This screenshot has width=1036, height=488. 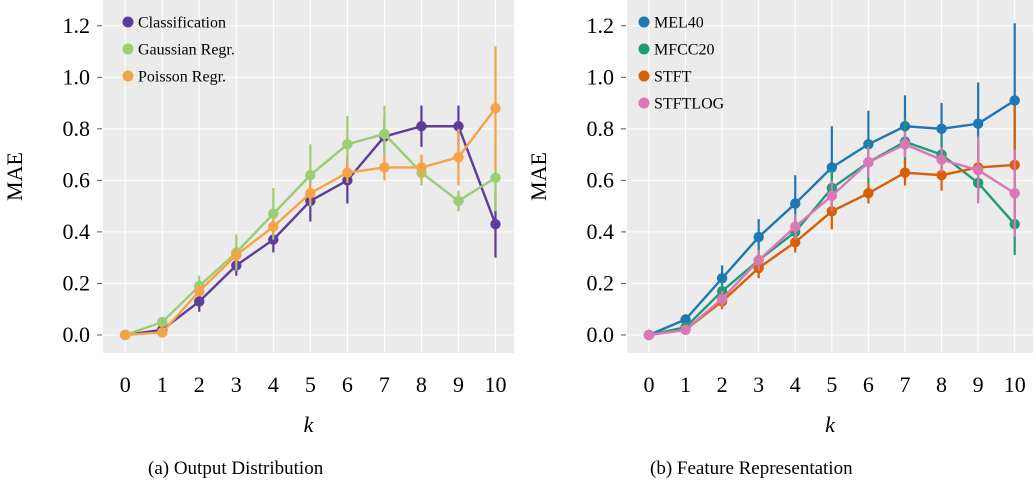 I want to click on legend: MEL40 MFCC20 STFT STFTLOG, so click(x=681, y=64).